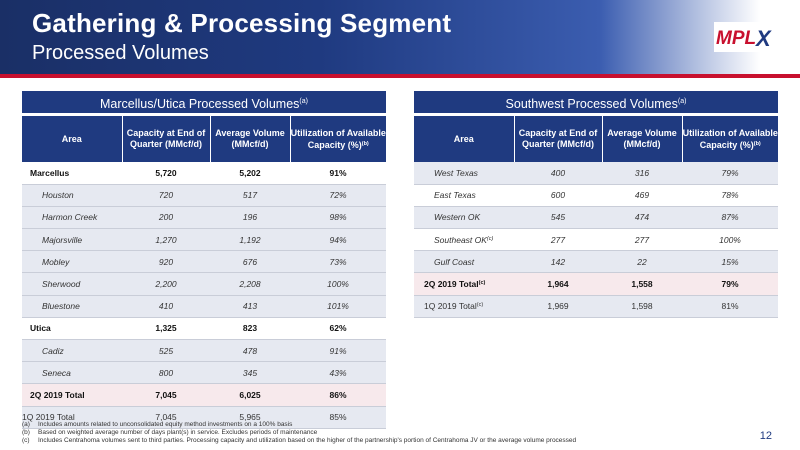 This screenshot has width=800, height=450. I want to click on area-cell: East Texas, so click(464, 195).